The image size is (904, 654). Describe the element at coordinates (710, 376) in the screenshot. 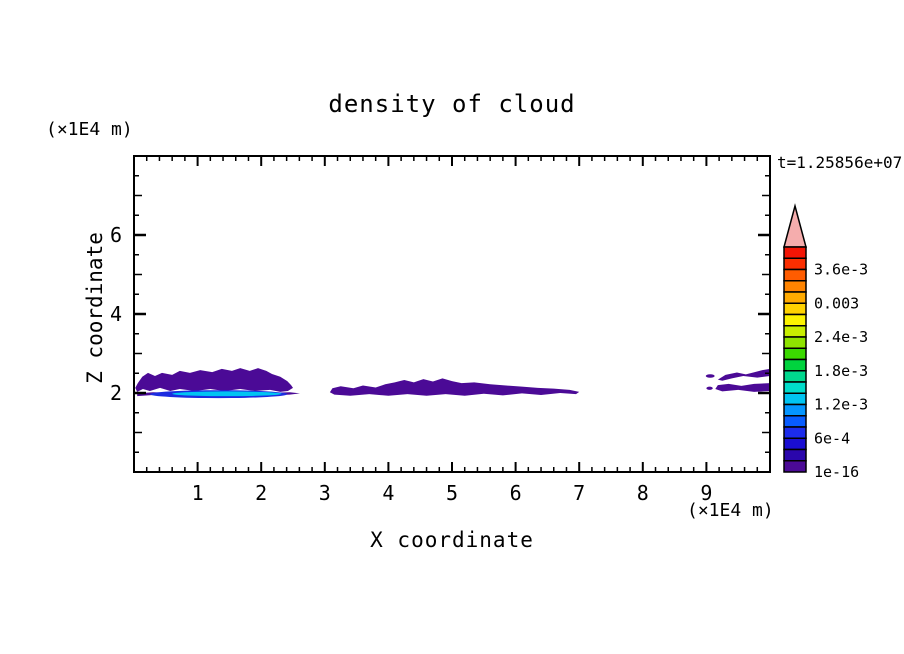

I see `right-cloud-speck-upper` at that location.